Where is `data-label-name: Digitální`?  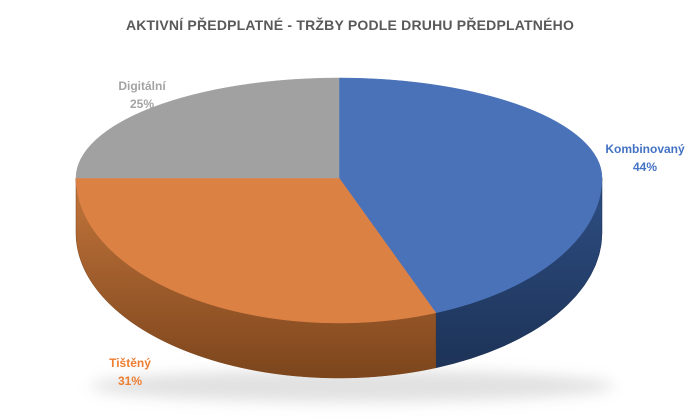
data-label-name: Digitální is located at coordinates (142, 86).